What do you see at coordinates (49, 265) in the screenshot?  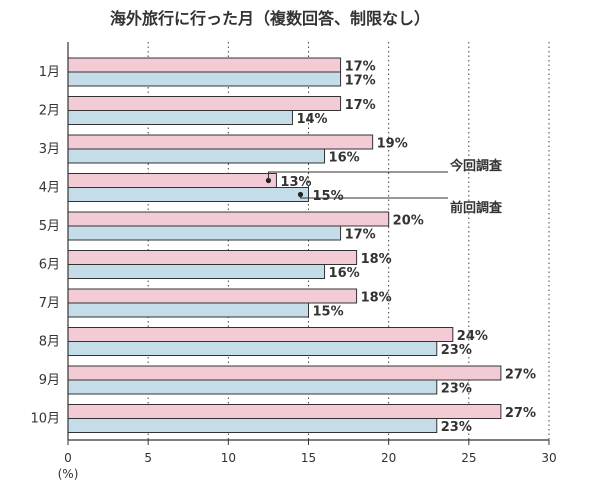 I see `category-label: 6月` at bounding box center [49, 265].